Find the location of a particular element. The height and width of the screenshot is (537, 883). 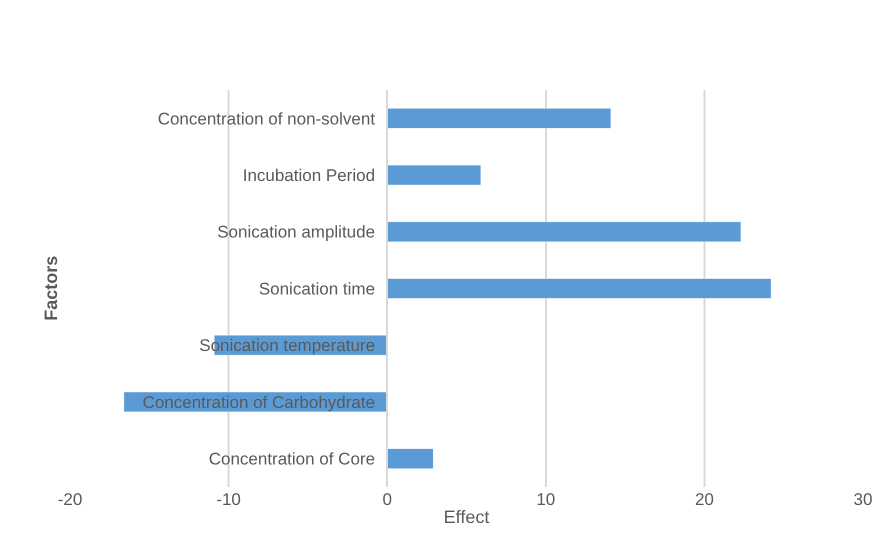

y-tick-label: Incubation Period is located at coordinates (309, 176).